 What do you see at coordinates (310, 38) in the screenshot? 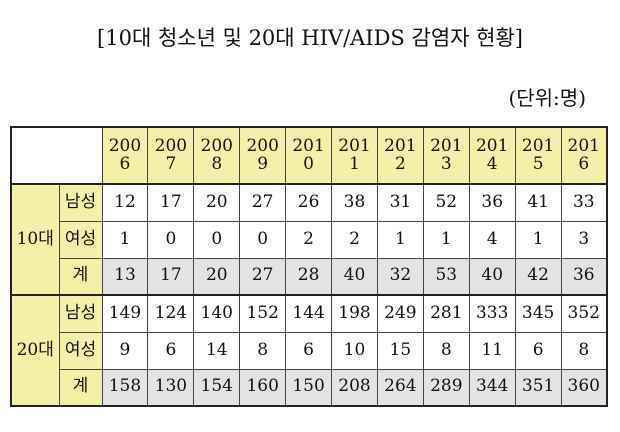
I see `table-title: [10대 청소년 및 20대 HIV/AIDS 감염자 현황]` at bounding box center [310, 38].